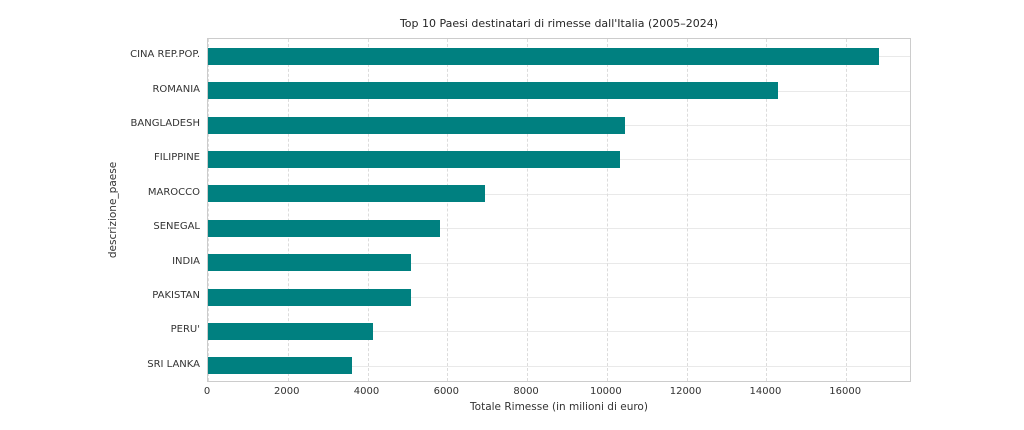 This screenshot has height=430, width=1024. Describe the element at coordinates (559, 407) in the screenshot. I see `x-axis-label: Totale Rimesse (in milioni di euro)` at that location.